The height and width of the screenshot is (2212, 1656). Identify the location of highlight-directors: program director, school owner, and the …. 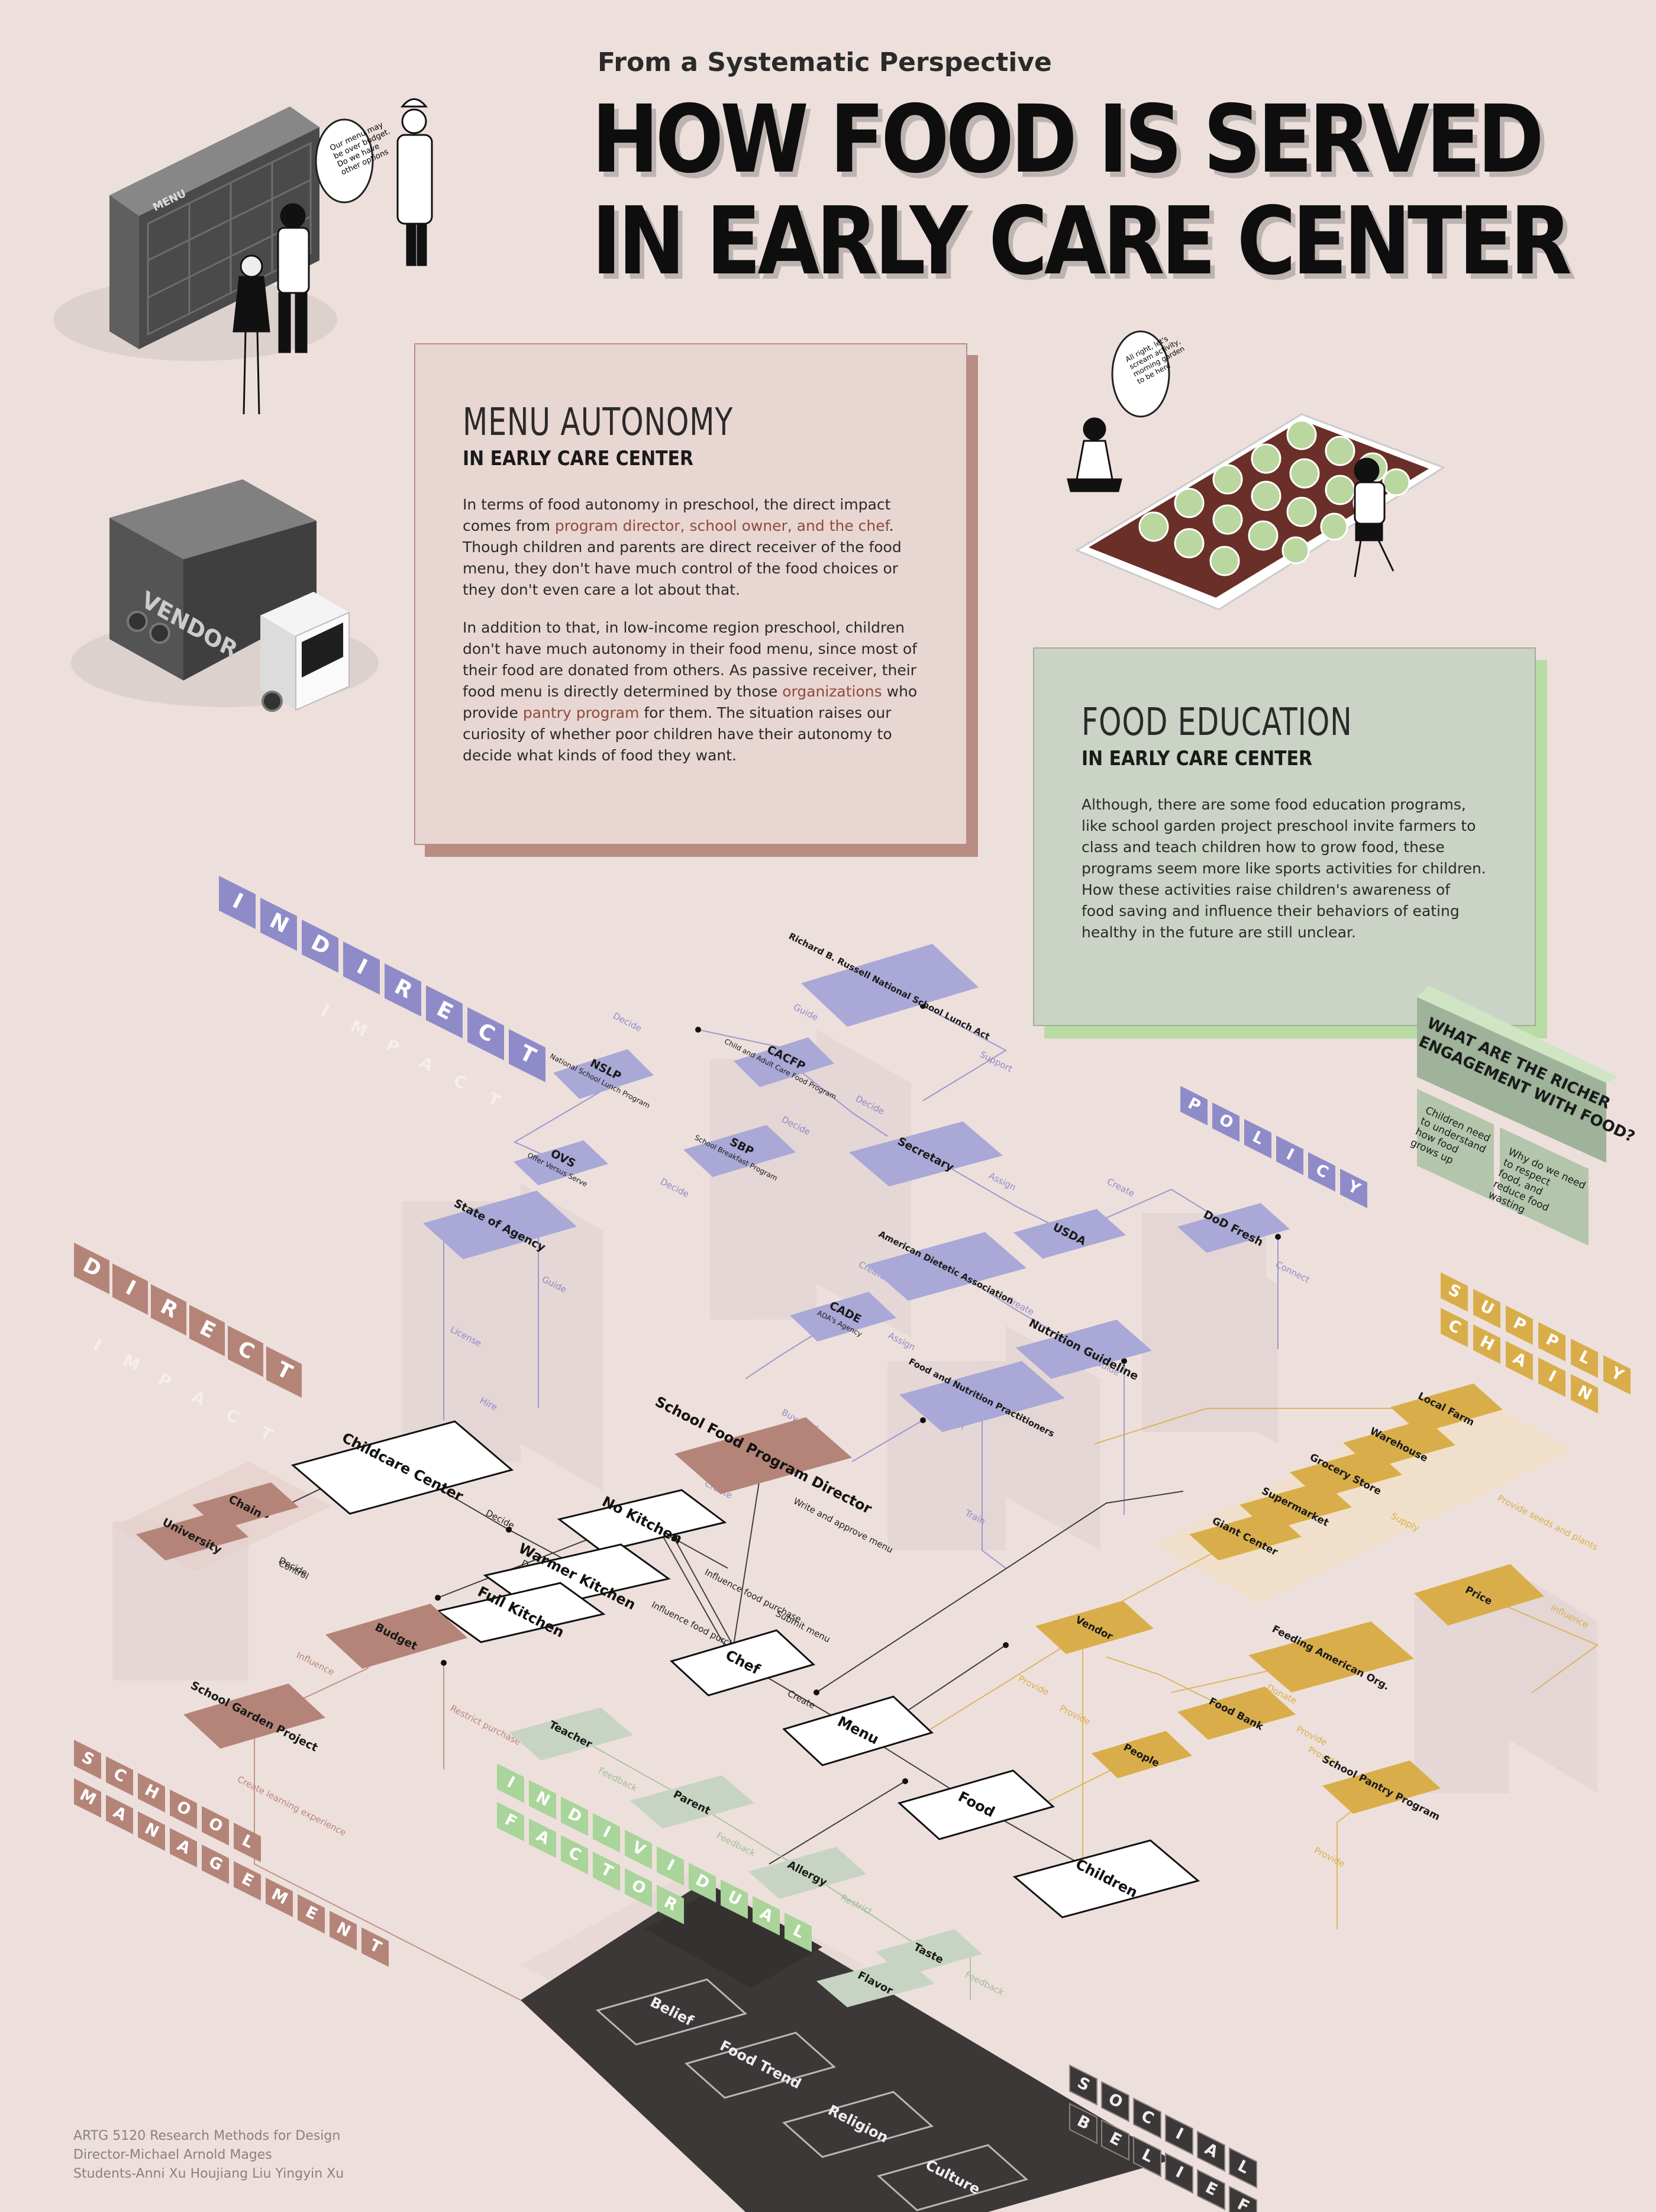
(721, 525).